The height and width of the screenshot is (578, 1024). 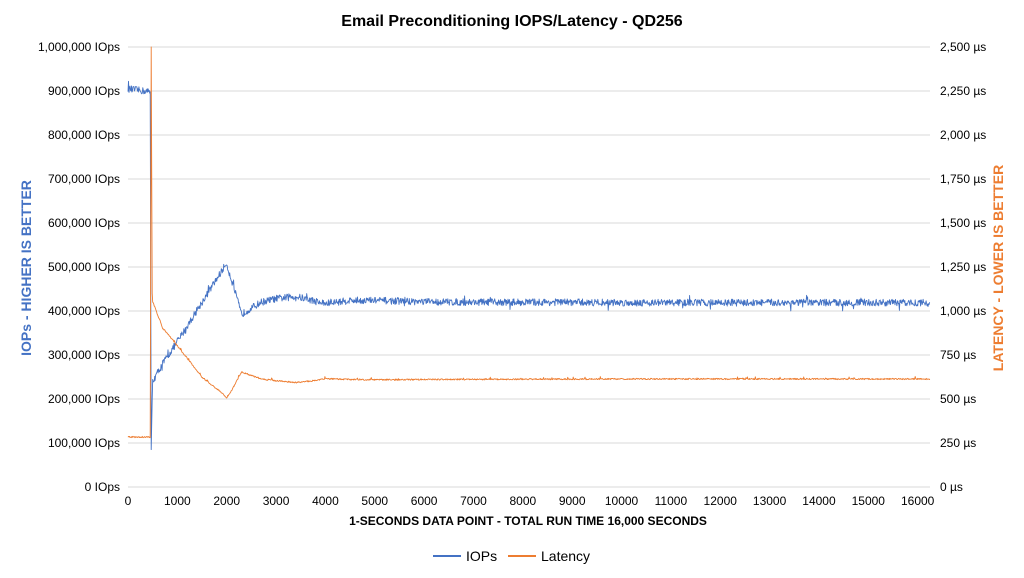 What do you see at coordinates (84, 223) in the screenshot?
I see `y-left-tick-label: 600,000 IOps` at bounding box center [84, 223].